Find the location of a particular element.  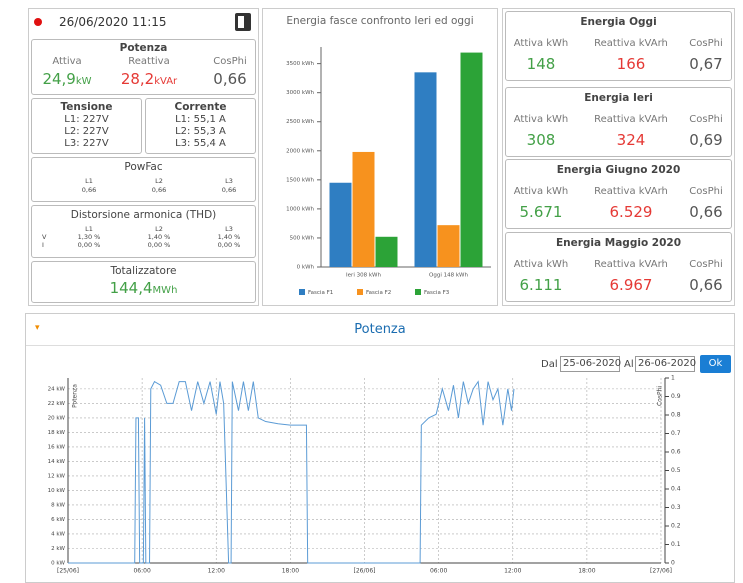

y-tick-label: 3000 kWh is located at coordinates (300, 93).